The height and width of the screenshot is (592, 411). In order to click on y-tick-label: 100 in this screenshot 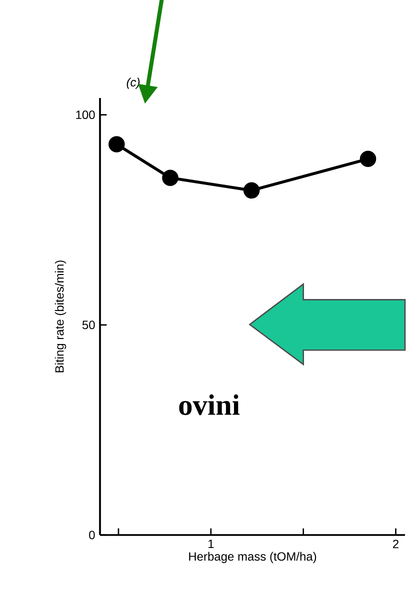, I will do `click(85, 115)`.